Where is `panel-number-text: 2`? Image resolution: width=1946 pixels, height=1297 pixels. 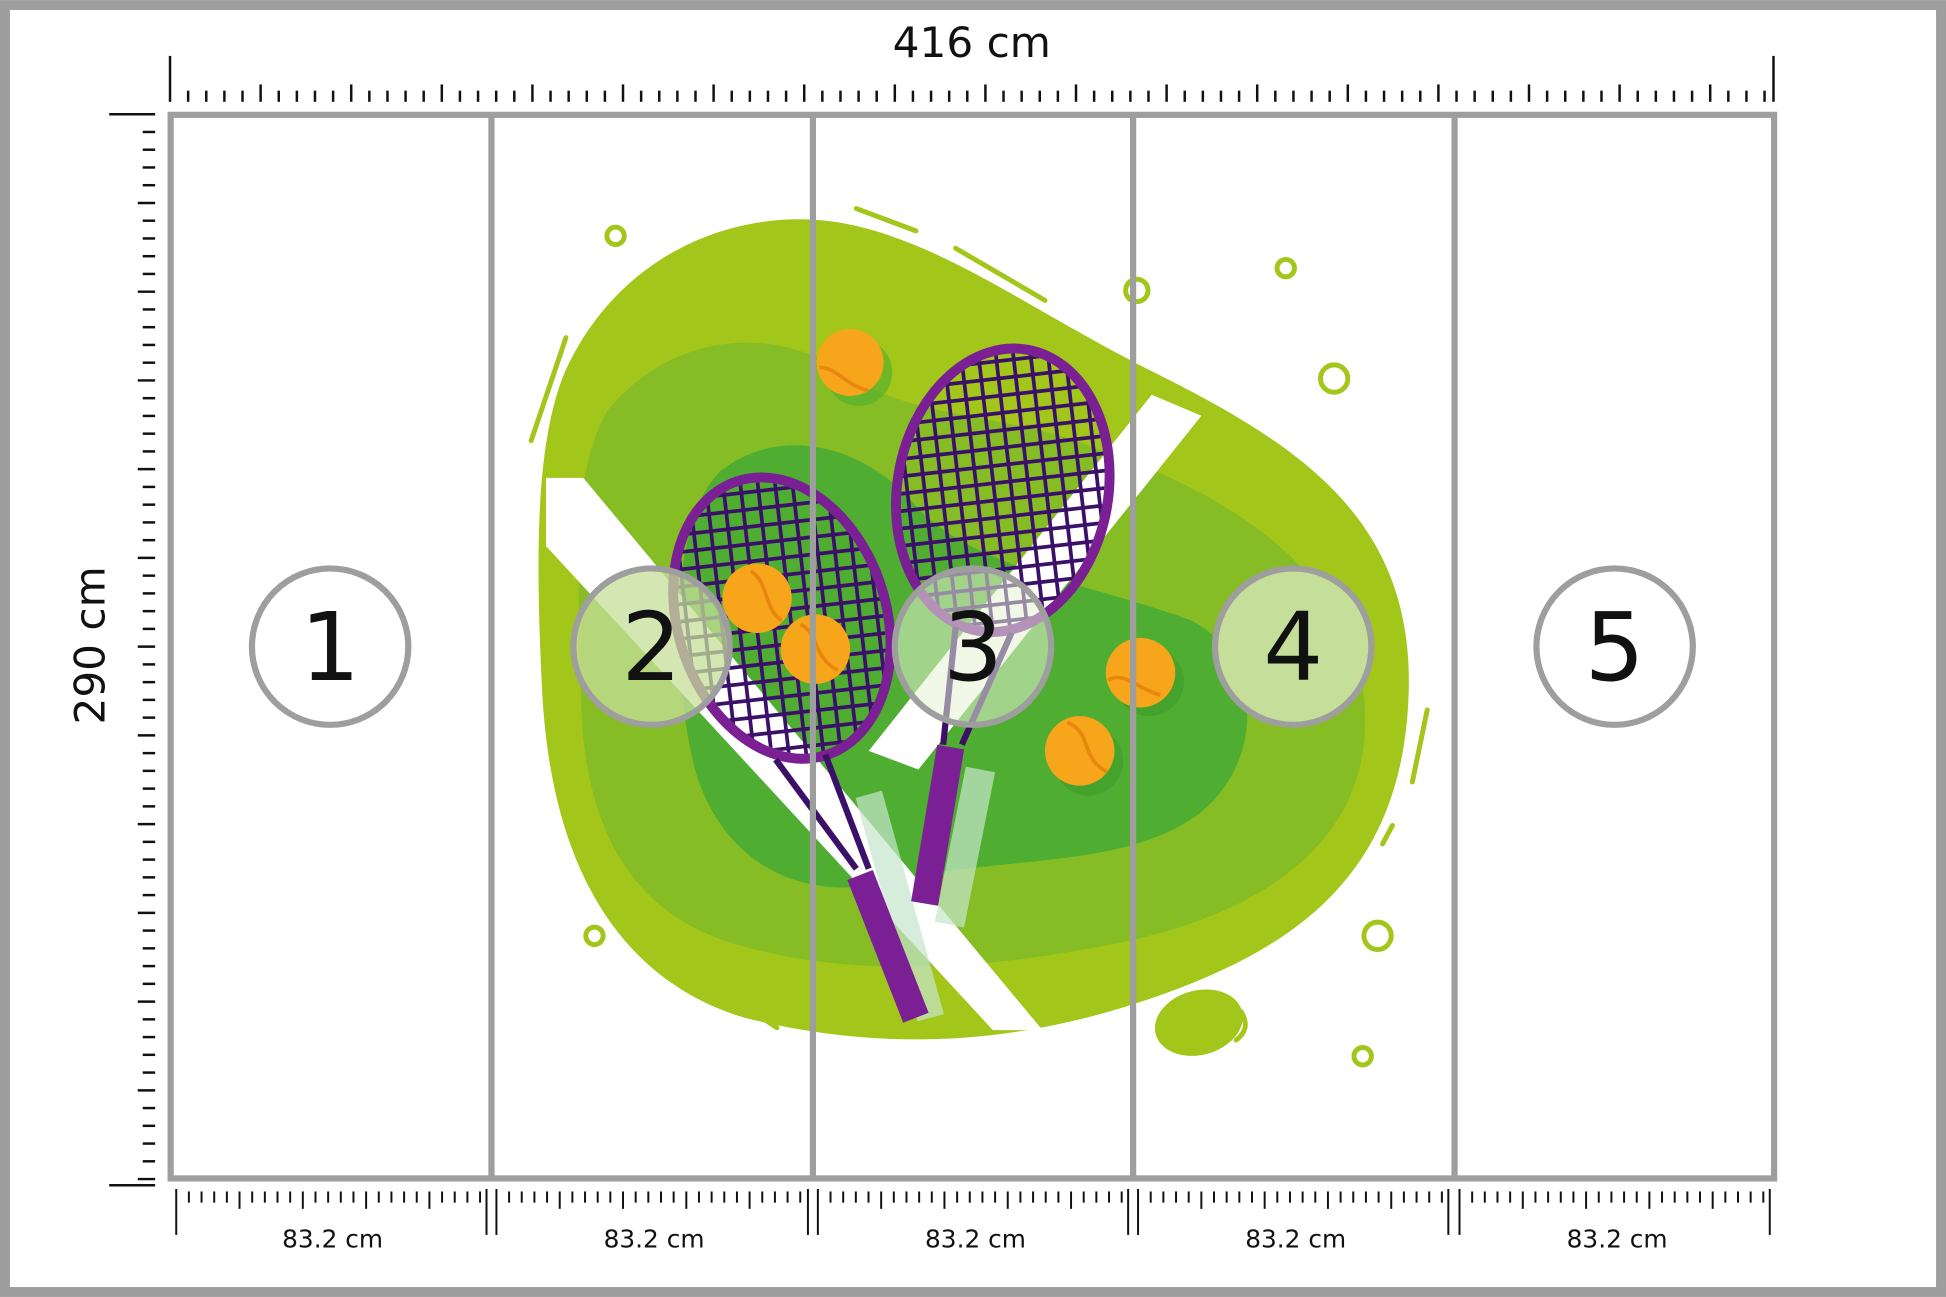 panel-number-text: 2 is located at coordinates (652, 648).